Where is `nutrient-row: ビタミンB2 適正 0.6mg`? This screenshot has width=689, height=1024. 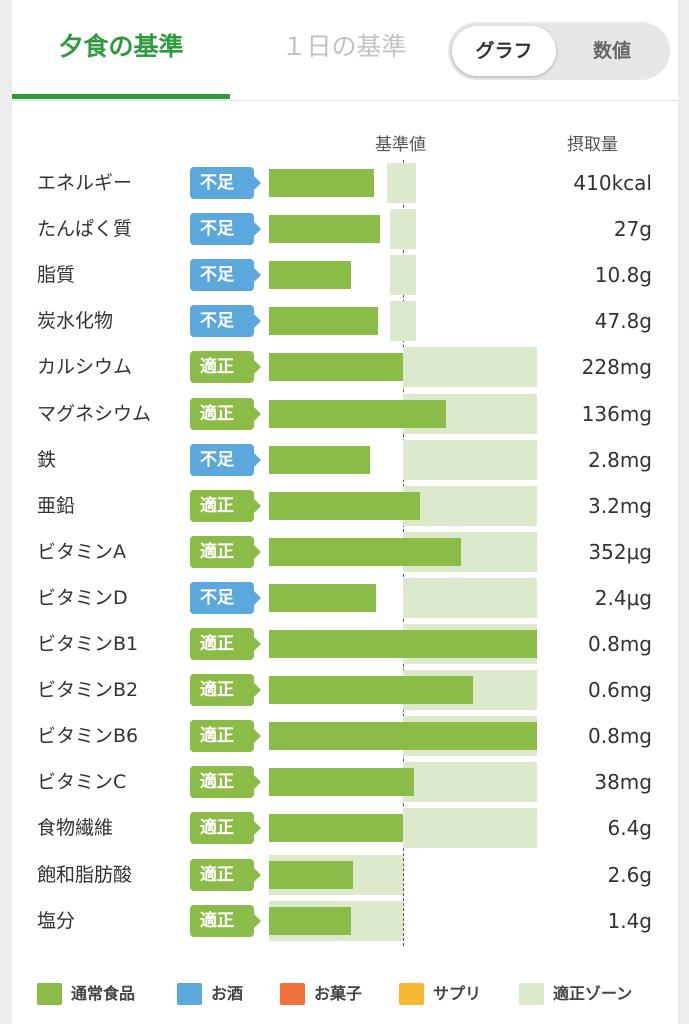 nutrient-row: ビタミンB2 適正 0.6mg is located at coordinates (345, 690).